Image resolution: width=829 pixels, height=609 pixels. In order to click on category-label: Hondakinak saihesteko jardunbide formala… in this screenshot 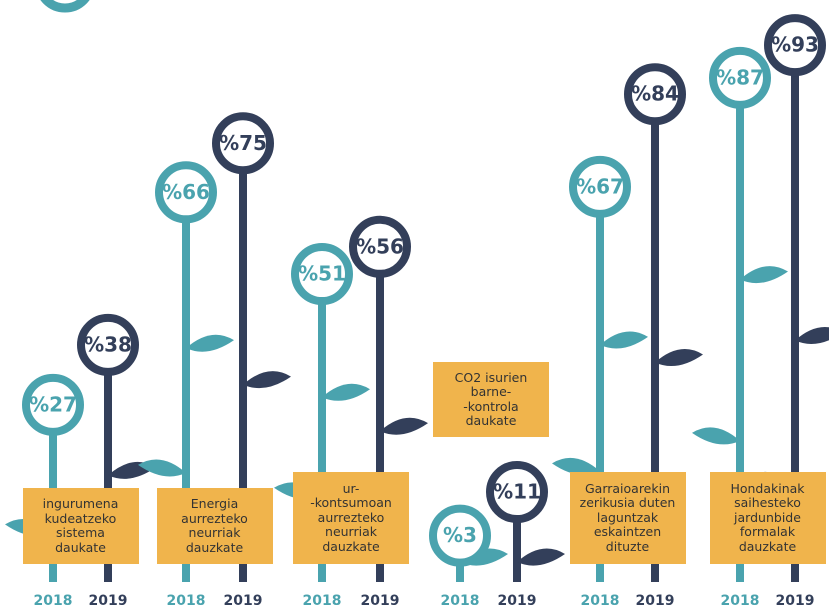, I will do `click(767, 518)`.